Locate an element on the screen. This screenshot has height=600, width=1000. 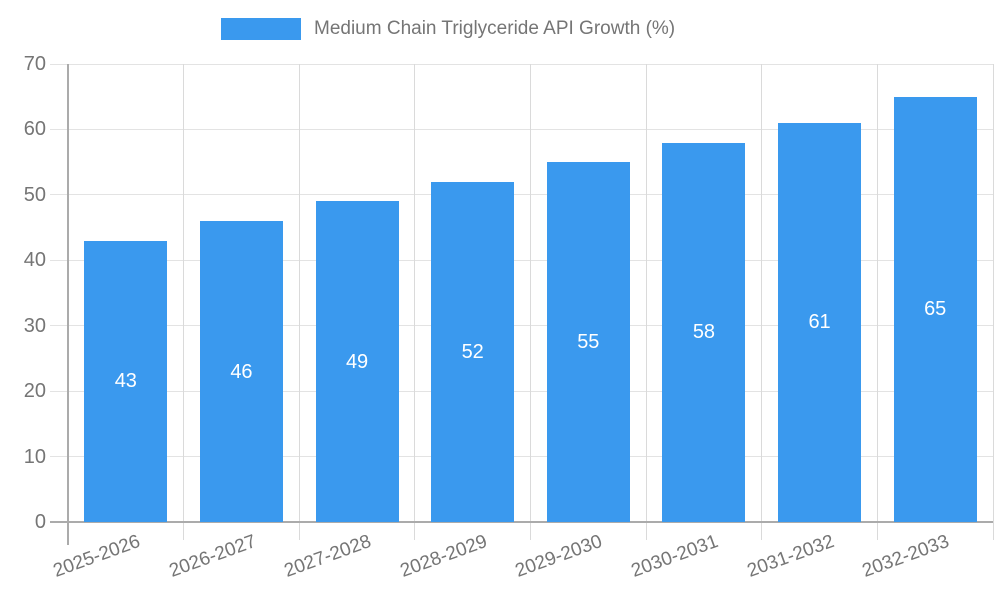
bar-value-label: 61 is located at coordinates (819, 322).